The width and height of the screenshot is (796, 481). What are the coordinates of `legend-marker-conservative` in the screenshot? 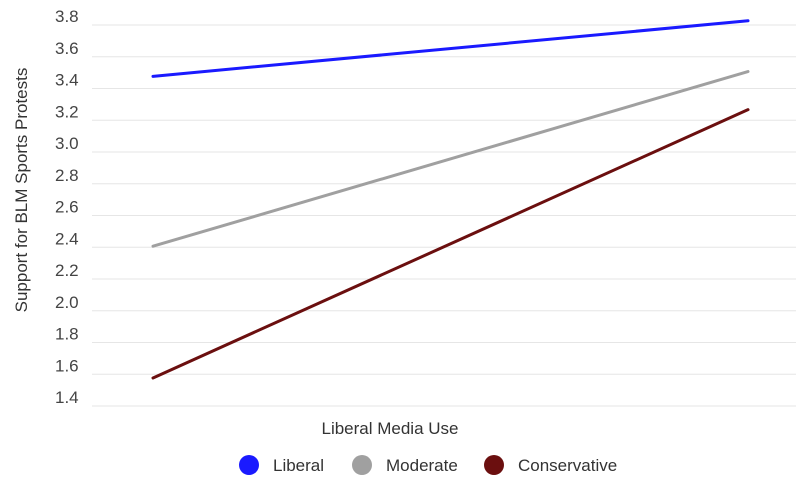 It's located at (494, 465).